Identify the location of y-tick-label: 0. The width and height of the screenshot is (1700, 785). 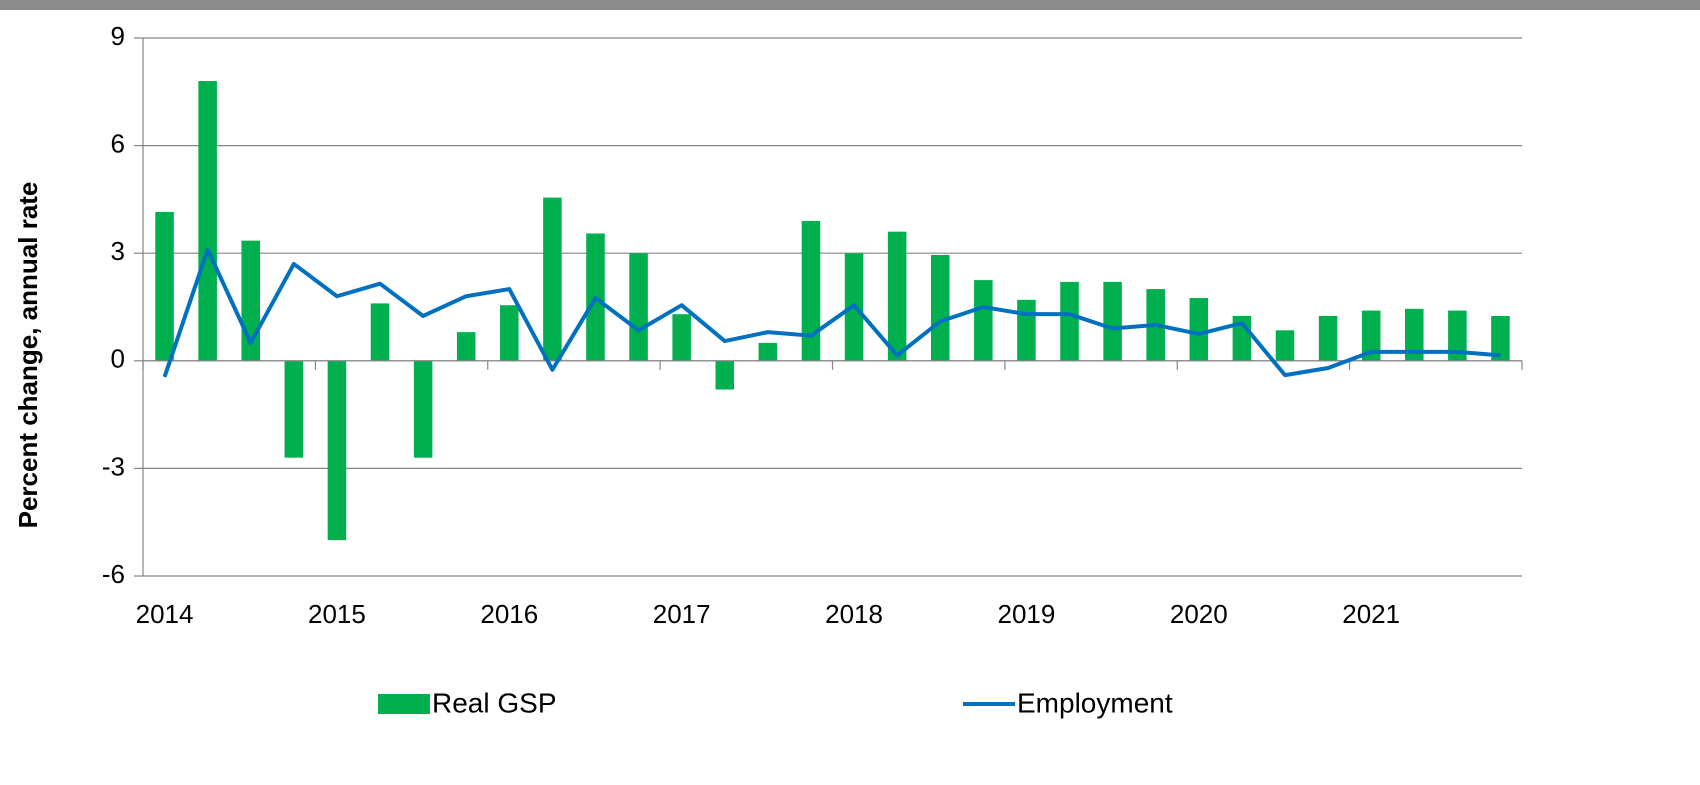
(118, 359).